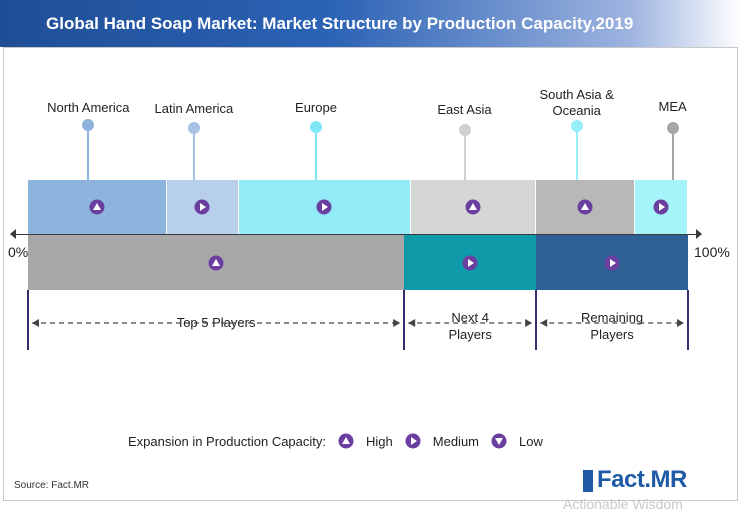  Describe the element at coordinates (227, 441) in the screenshot. I see `legend-title: Expansion in Production Capacity:` at that location.